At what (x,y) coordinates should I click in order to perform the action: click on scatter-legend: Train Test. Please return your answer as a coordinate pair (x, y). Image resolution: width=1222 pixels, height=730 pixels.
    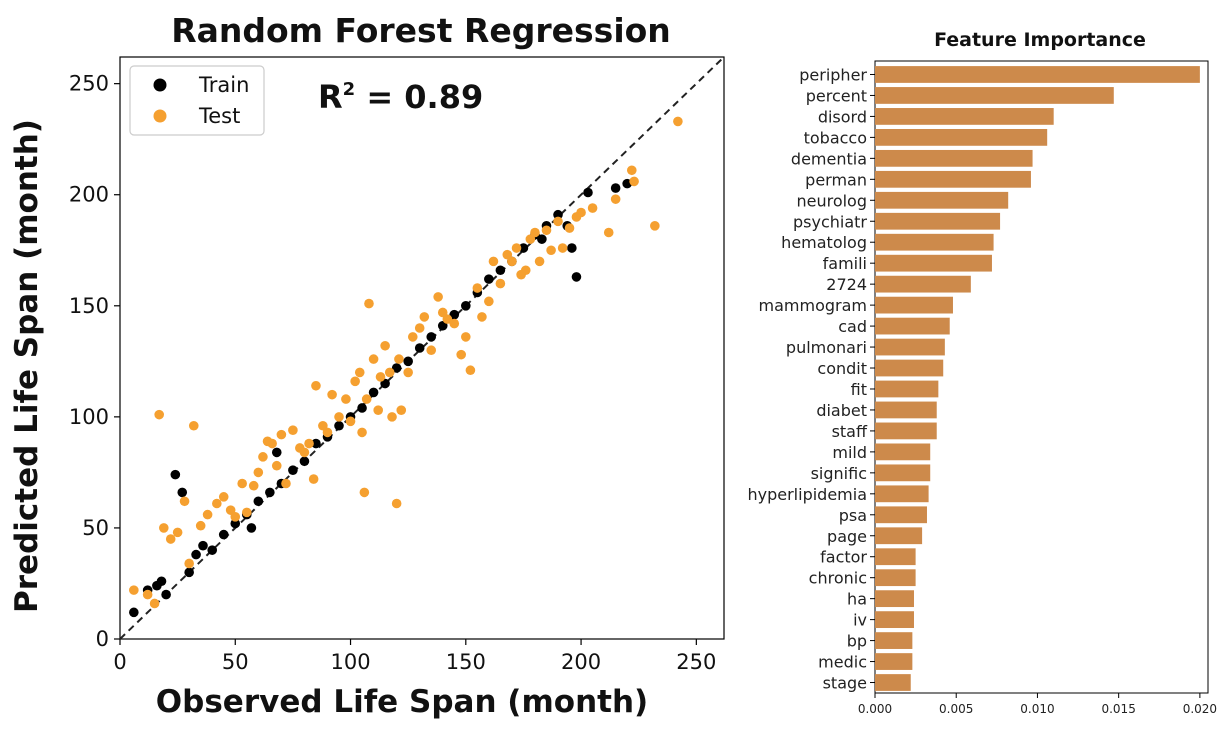
    Looking at the image, I should click on (197, 100).